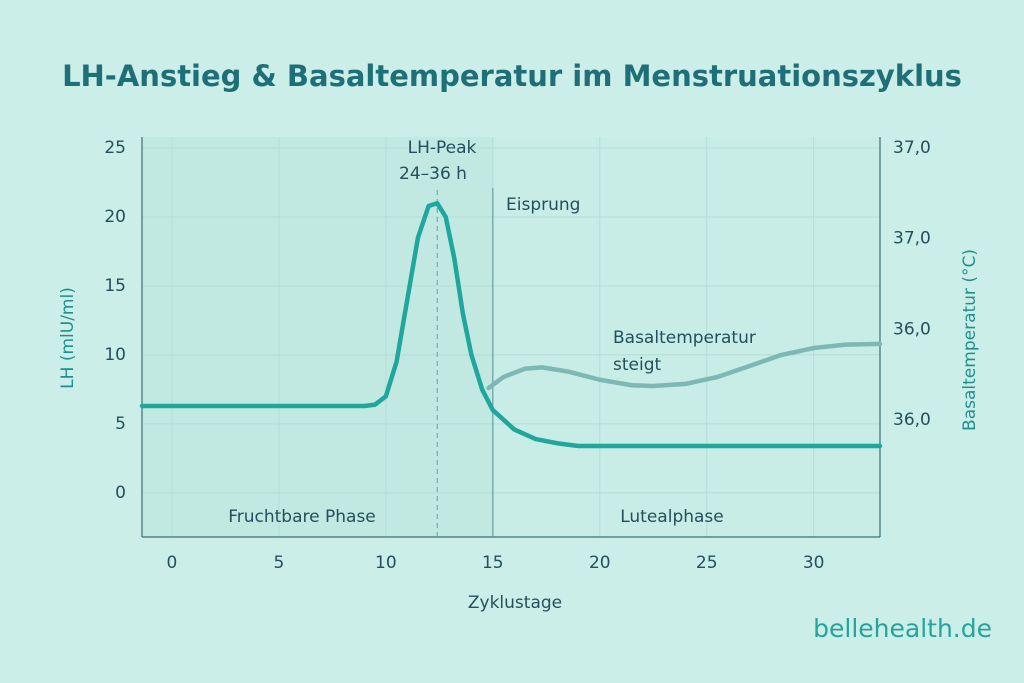  Describe the element at coordinates (684, 366) in the screenshot. I see `series-line` at that location.